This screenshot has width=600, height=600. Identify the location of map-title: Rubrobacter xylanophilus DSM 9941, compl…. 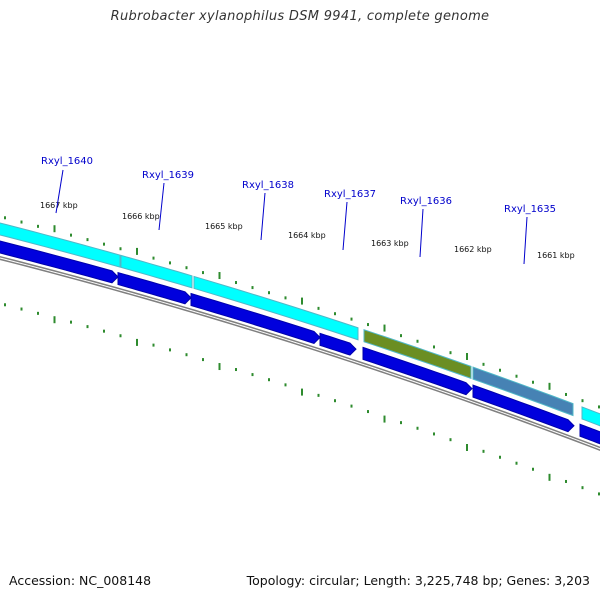
(300, 16).